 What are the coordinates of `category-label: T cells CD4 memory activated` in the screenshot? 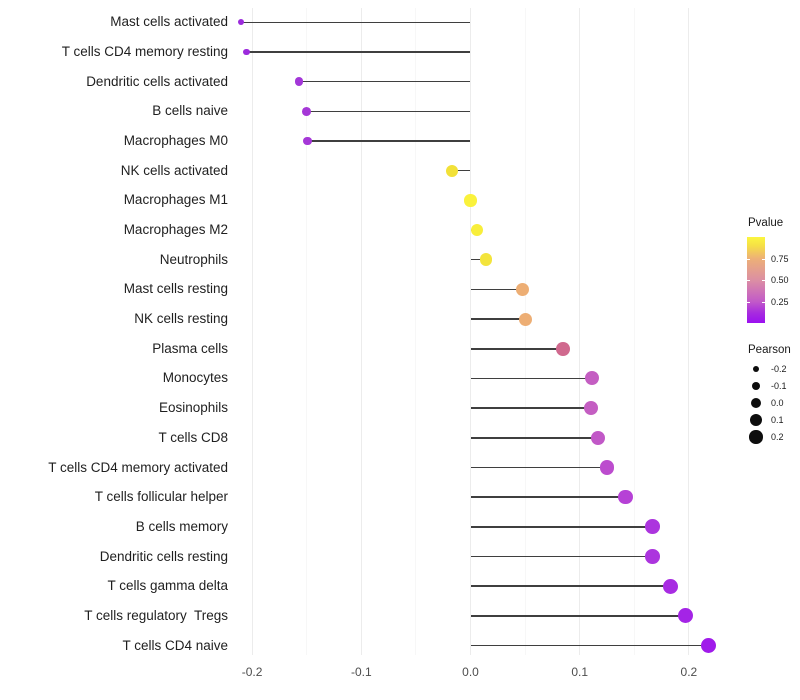 It's located at (138, 467).